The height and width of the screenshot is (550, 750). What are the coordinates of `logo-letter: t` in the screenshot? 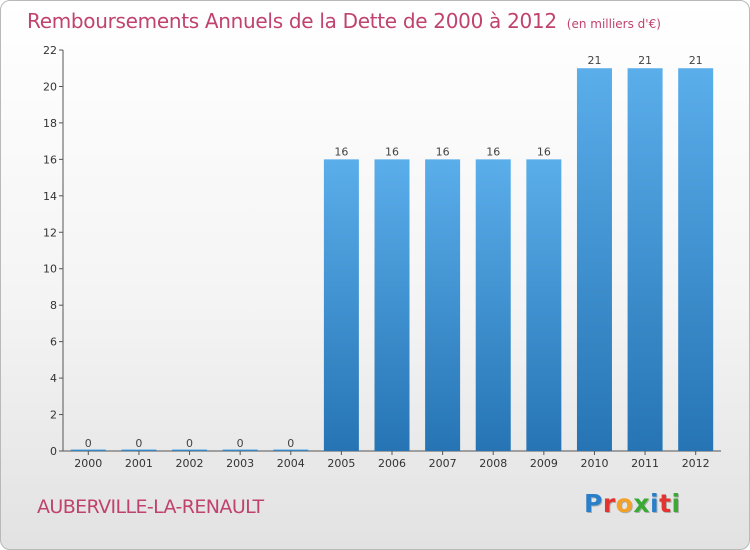 It's located at (665, 503).